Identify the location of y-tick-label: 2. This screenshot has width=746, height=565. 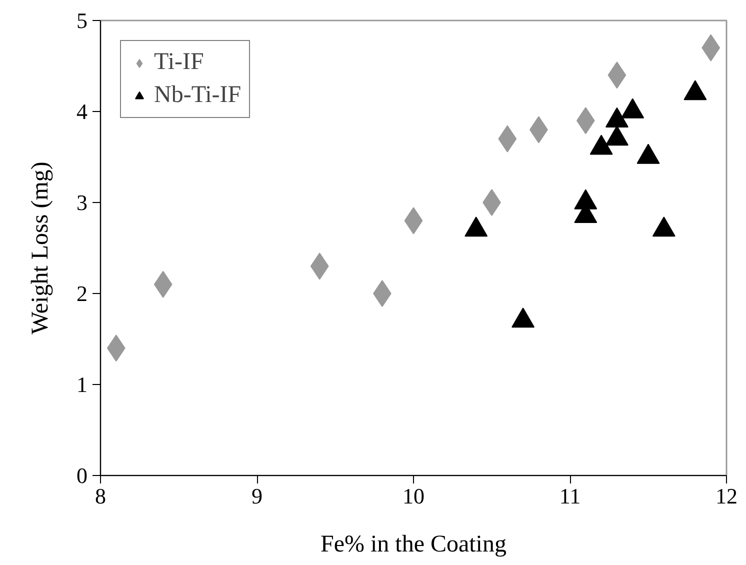
(82, 293).